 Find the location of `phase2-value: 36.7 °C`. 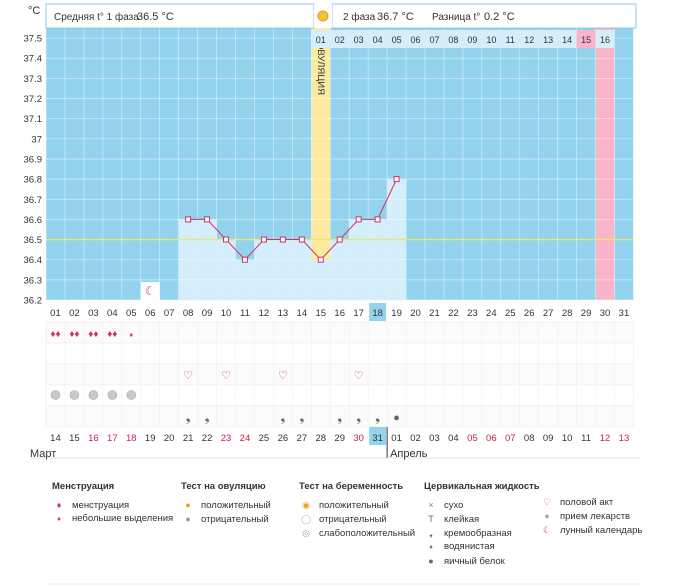

phase2-value: 36.7 °C is located at coordinates (395, 17).